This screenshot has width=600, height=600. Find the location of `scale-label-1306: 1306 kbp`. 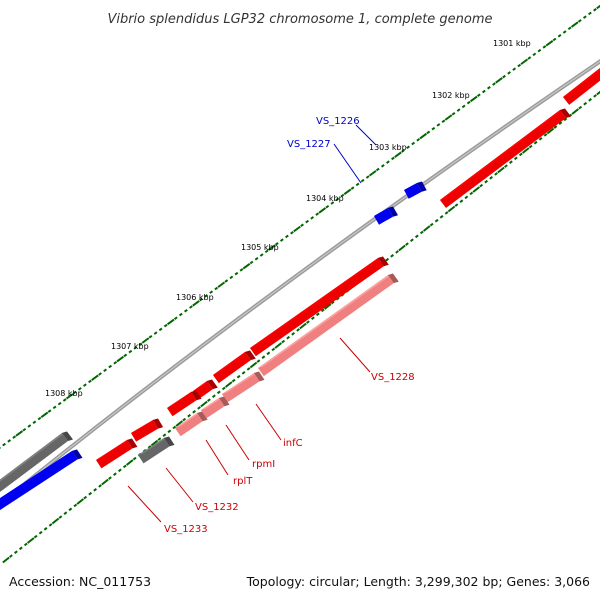

scale-label-1306: 1306 kbp is located at coordinates (195, 297).